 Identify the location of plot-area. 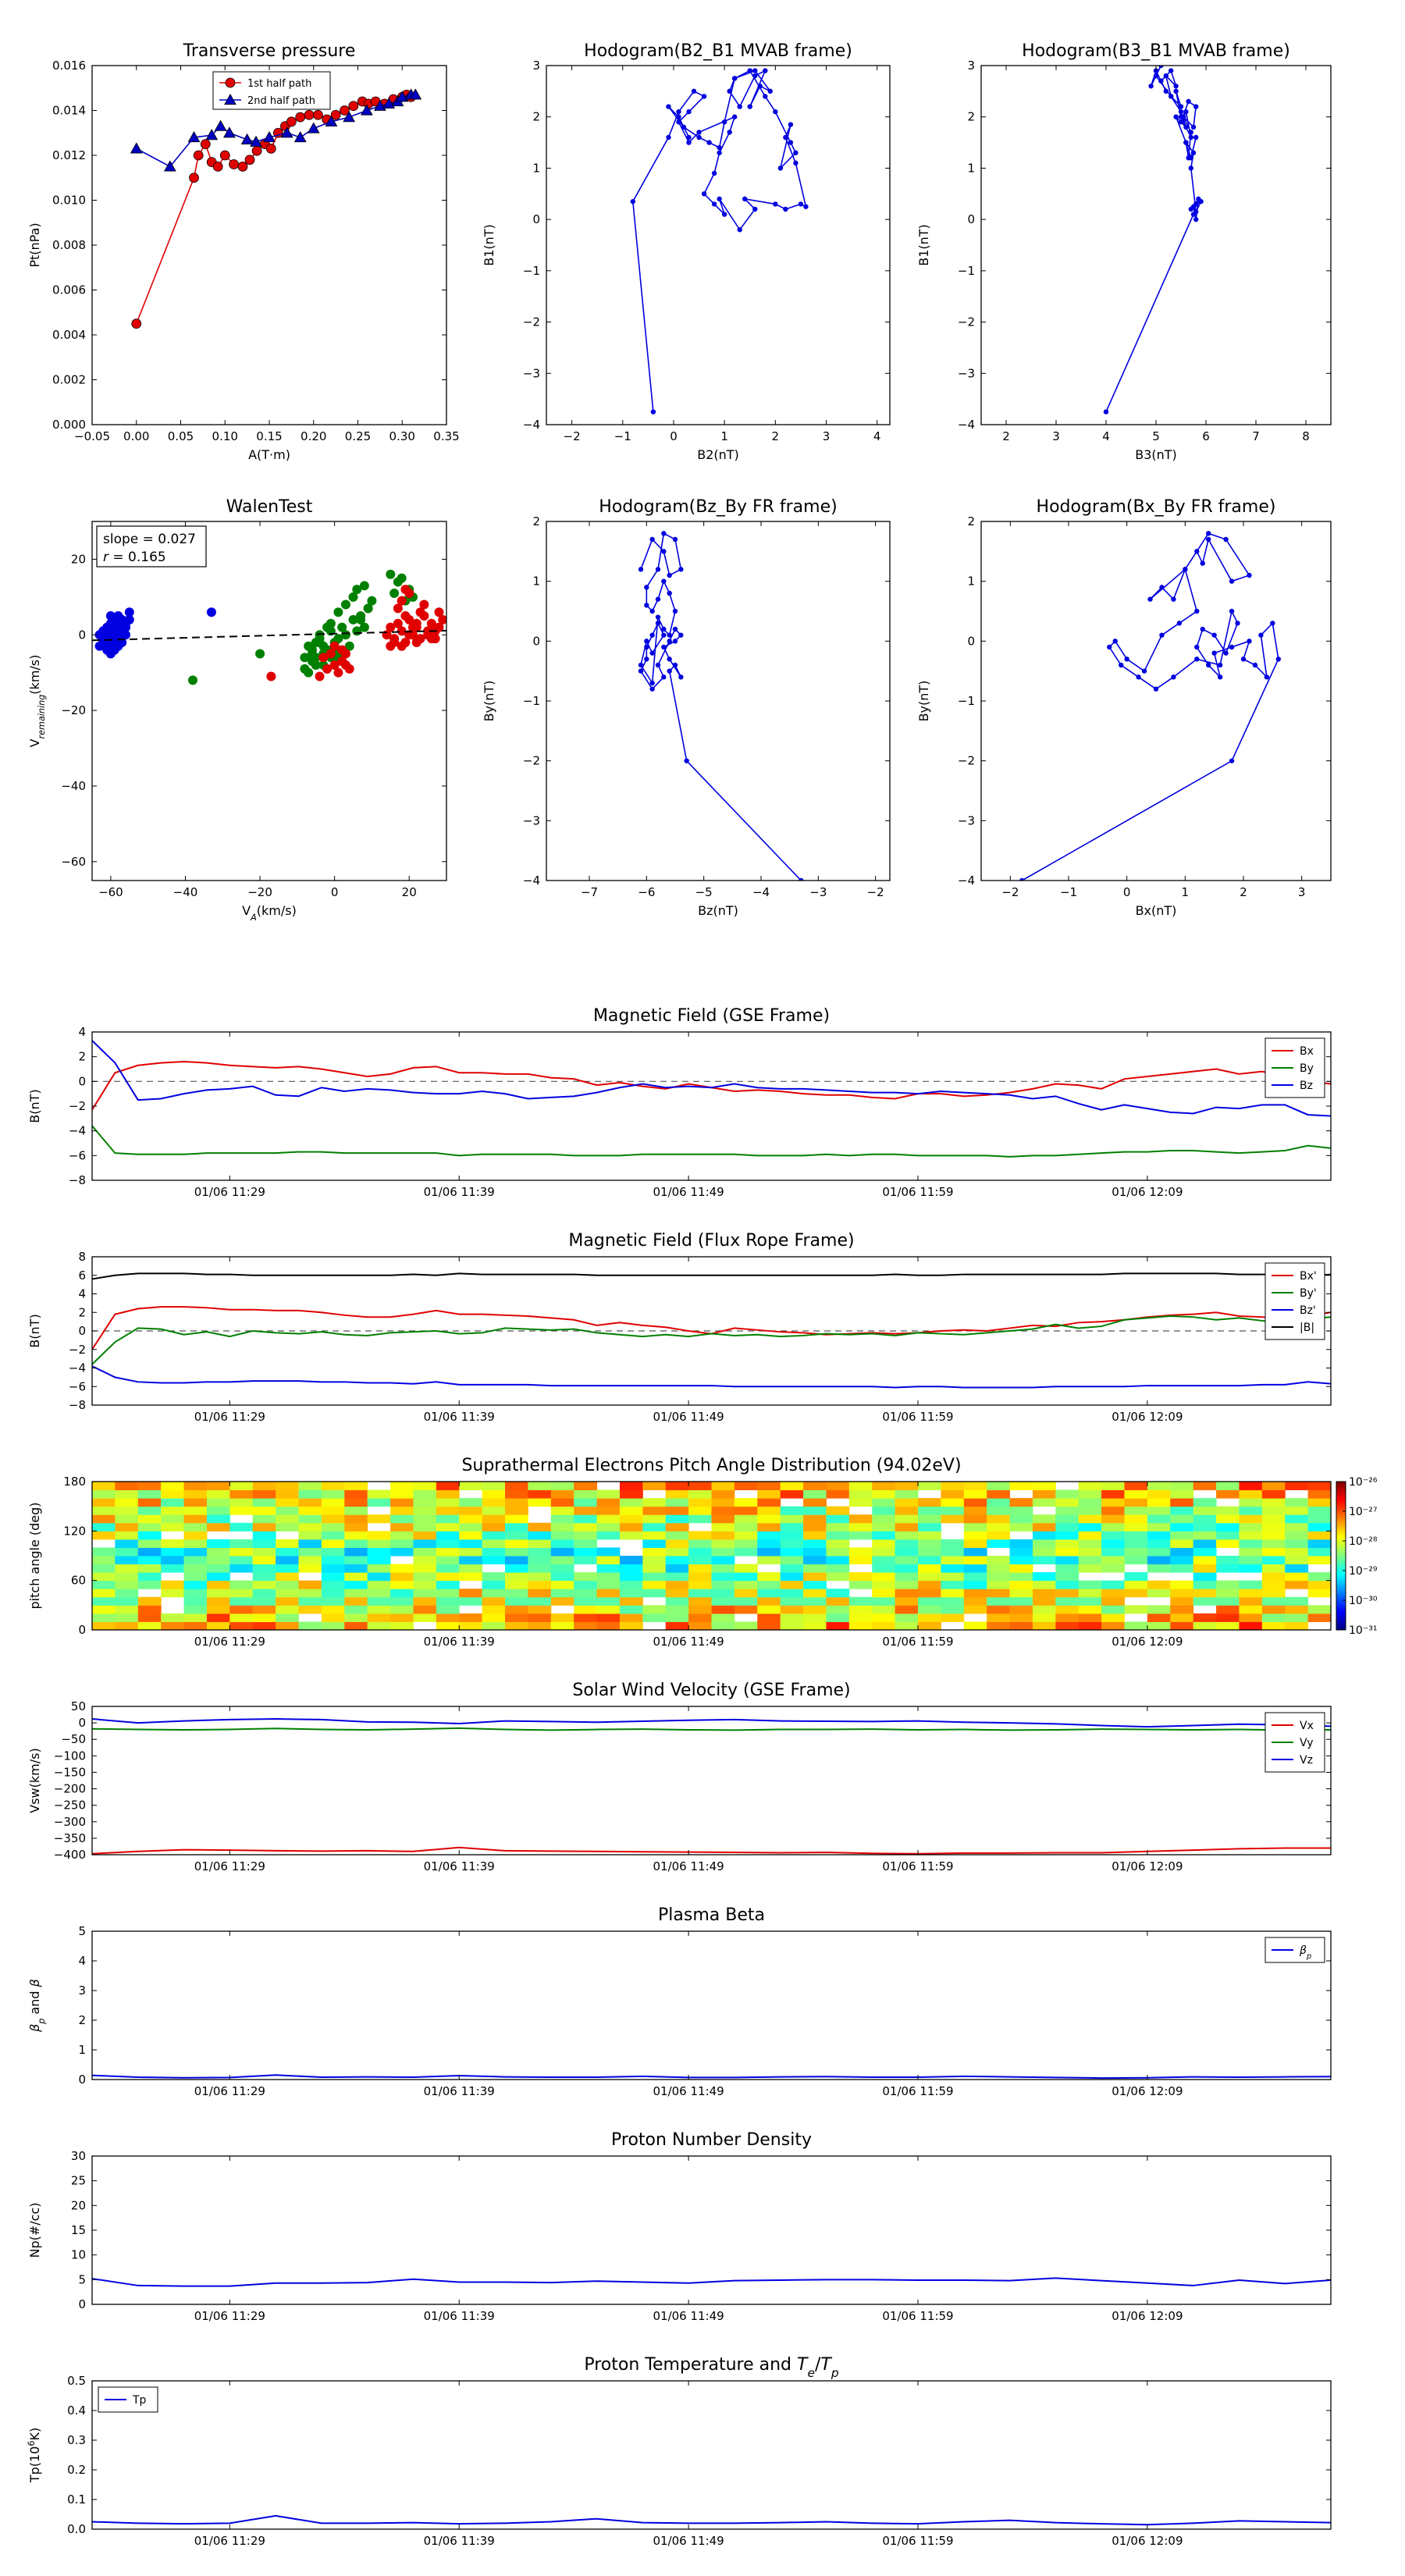
(1153, 240).